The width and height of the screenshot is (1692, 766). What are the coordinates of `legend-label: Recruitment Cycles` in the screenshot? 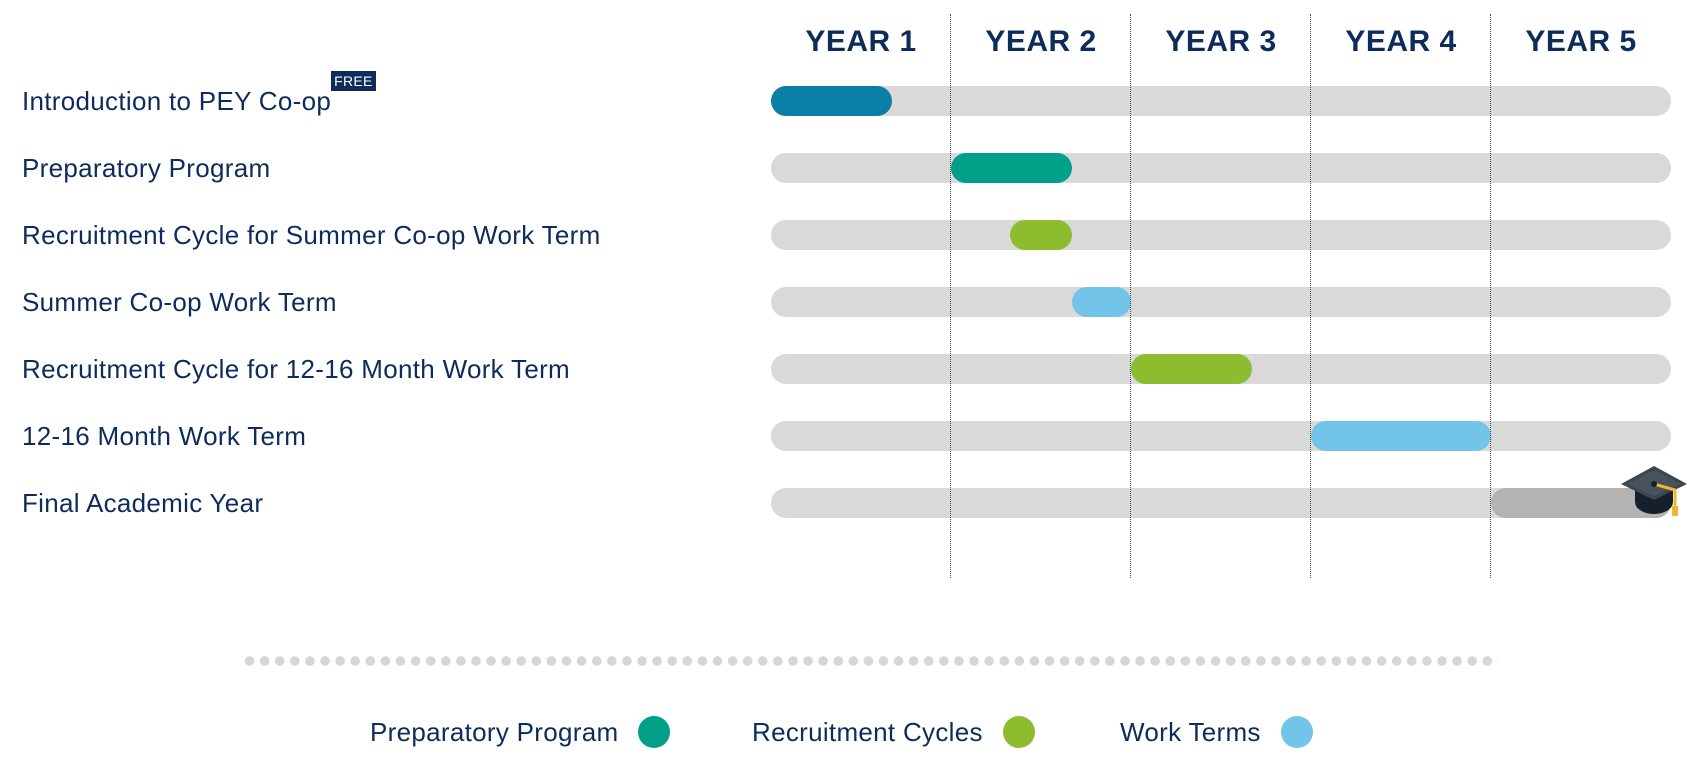 It's located at (867, 731).